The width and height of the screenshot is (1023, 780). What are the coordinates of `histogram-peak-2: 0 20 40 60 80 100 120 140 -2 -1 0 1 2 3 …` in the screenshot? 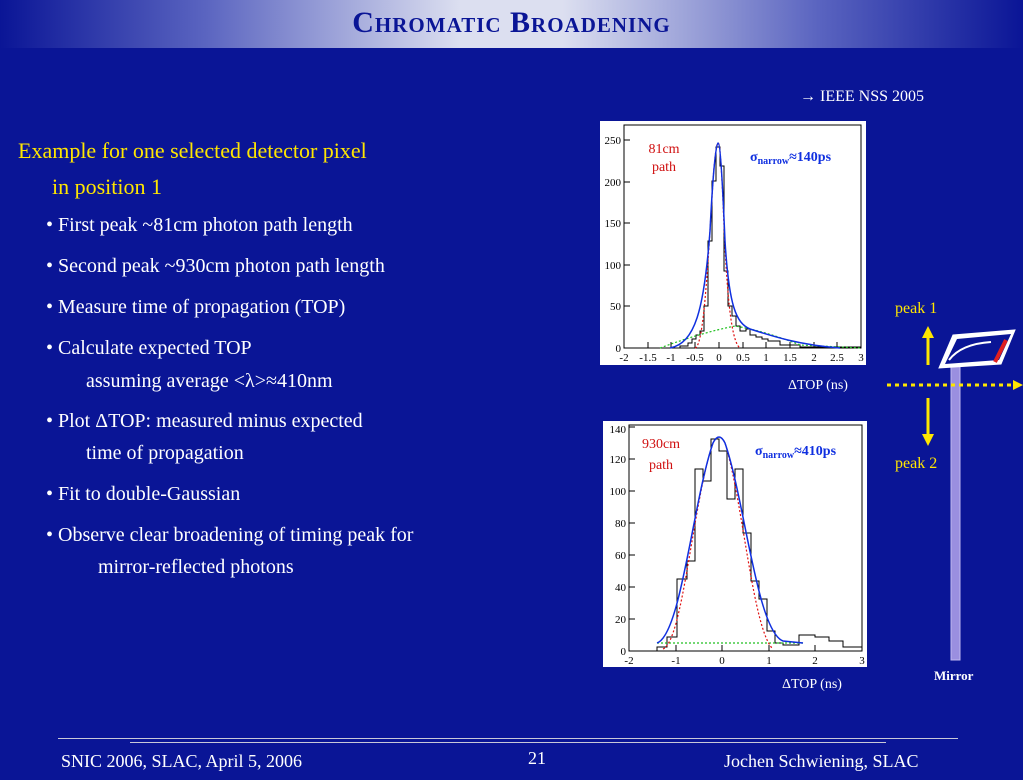 It's located at (735, 544).